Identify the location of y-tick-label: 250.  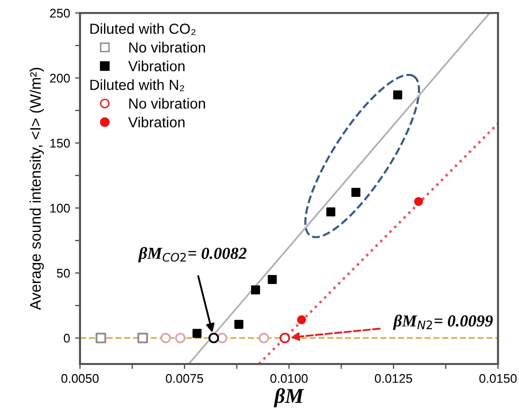
(60, 13).